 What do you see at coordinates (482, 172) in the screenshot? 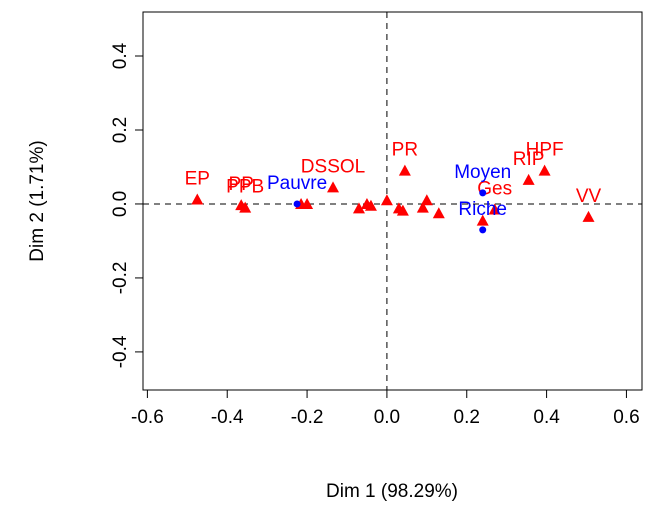
I see `point-label: Moyen` at bounding box center [482, 172].